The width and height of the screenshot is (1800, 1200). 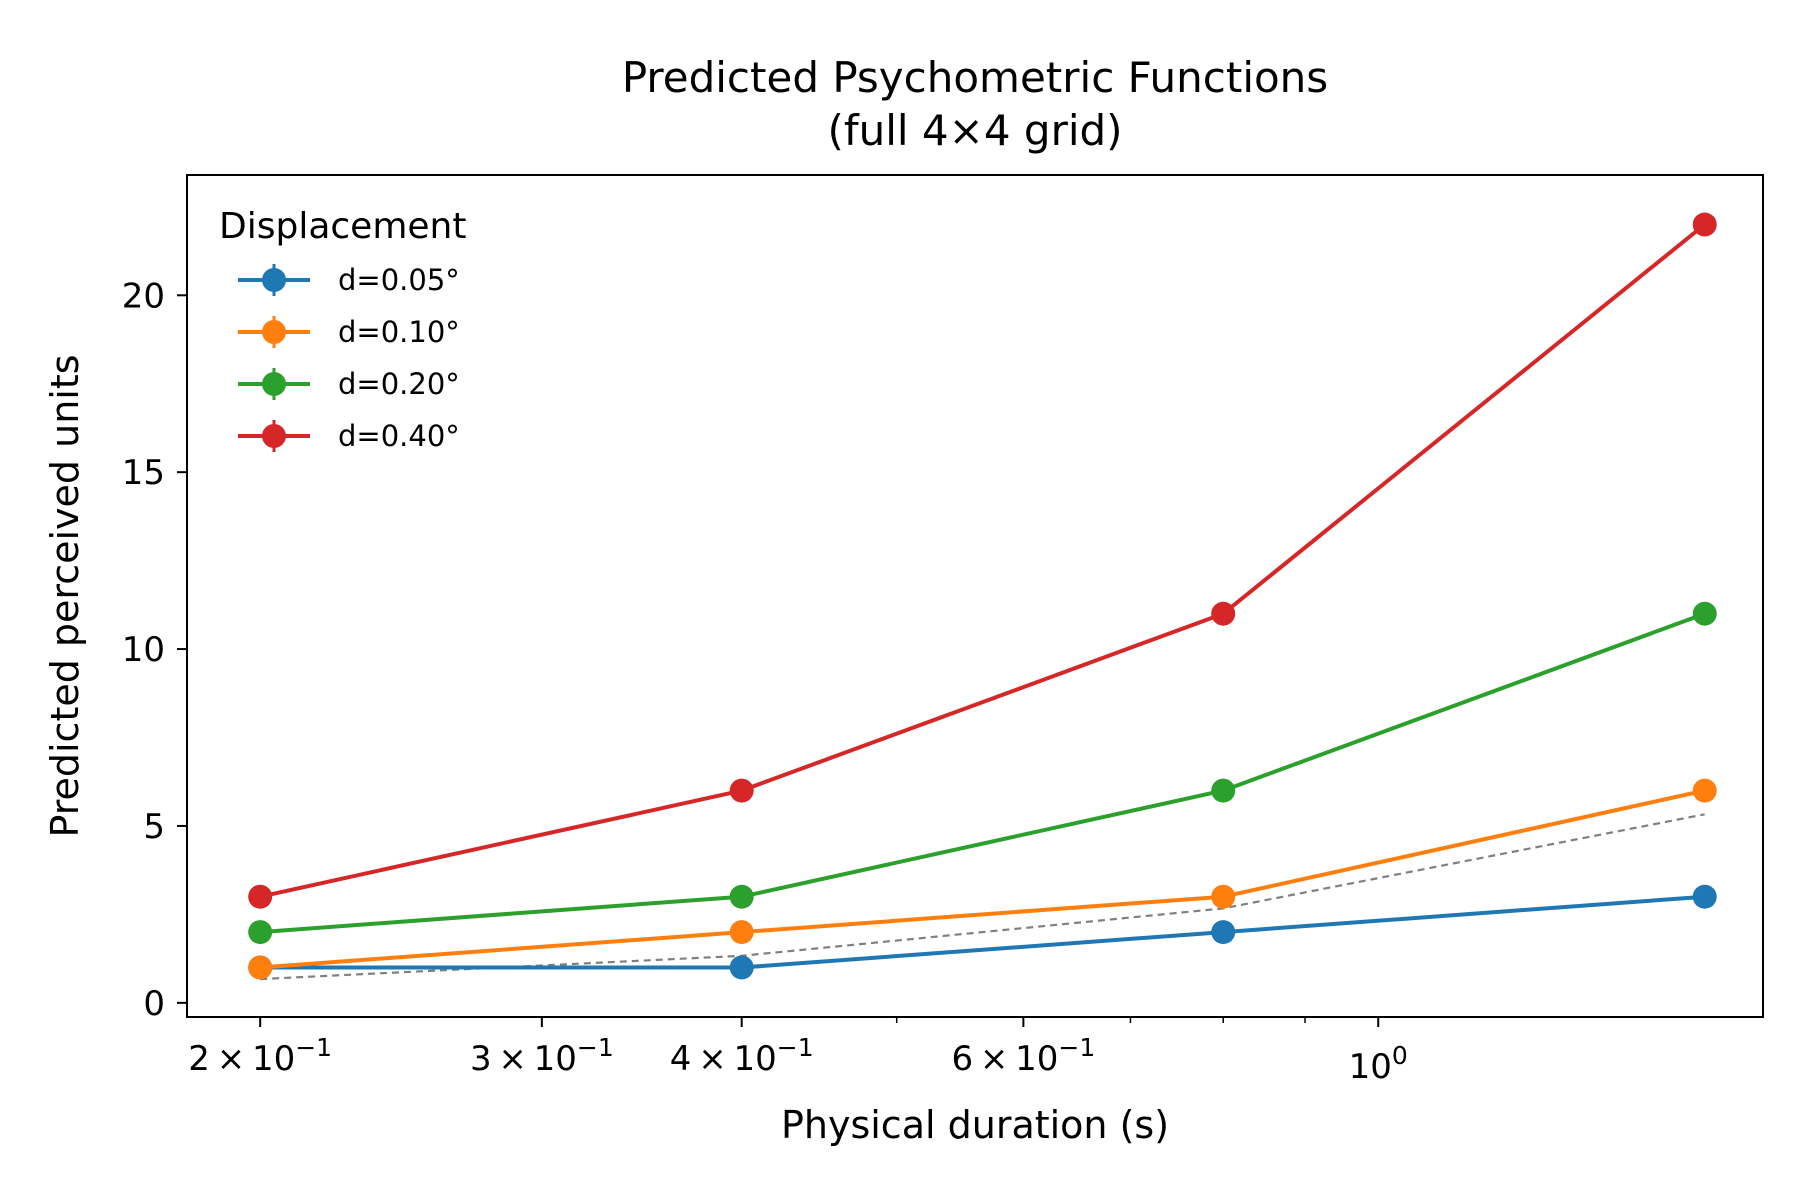 What do you see at coordinates (143, 650) in the screenshot?
I see `y-tick-label: 10` at bounding box center [143, 650].